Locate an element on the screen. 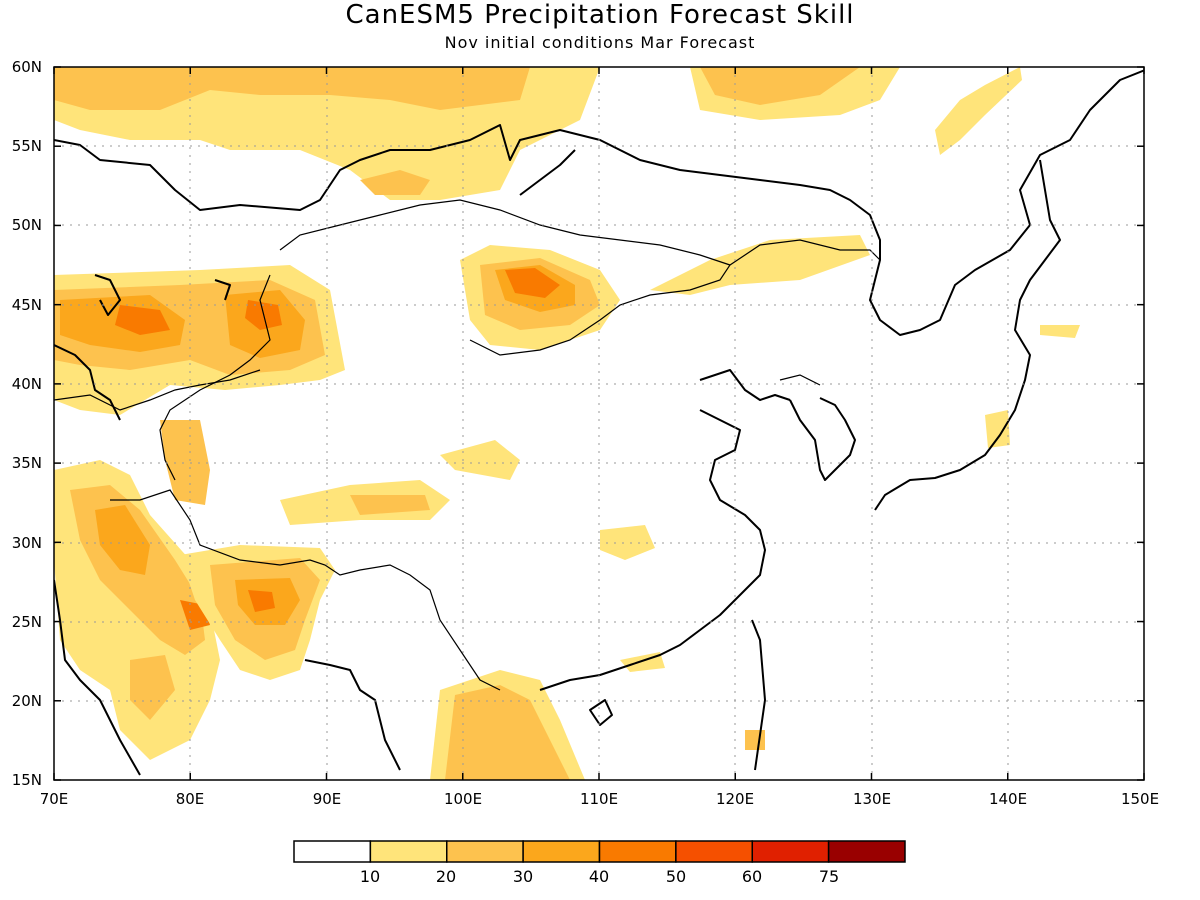  border-himalaya is located at coordinates (305, 590).